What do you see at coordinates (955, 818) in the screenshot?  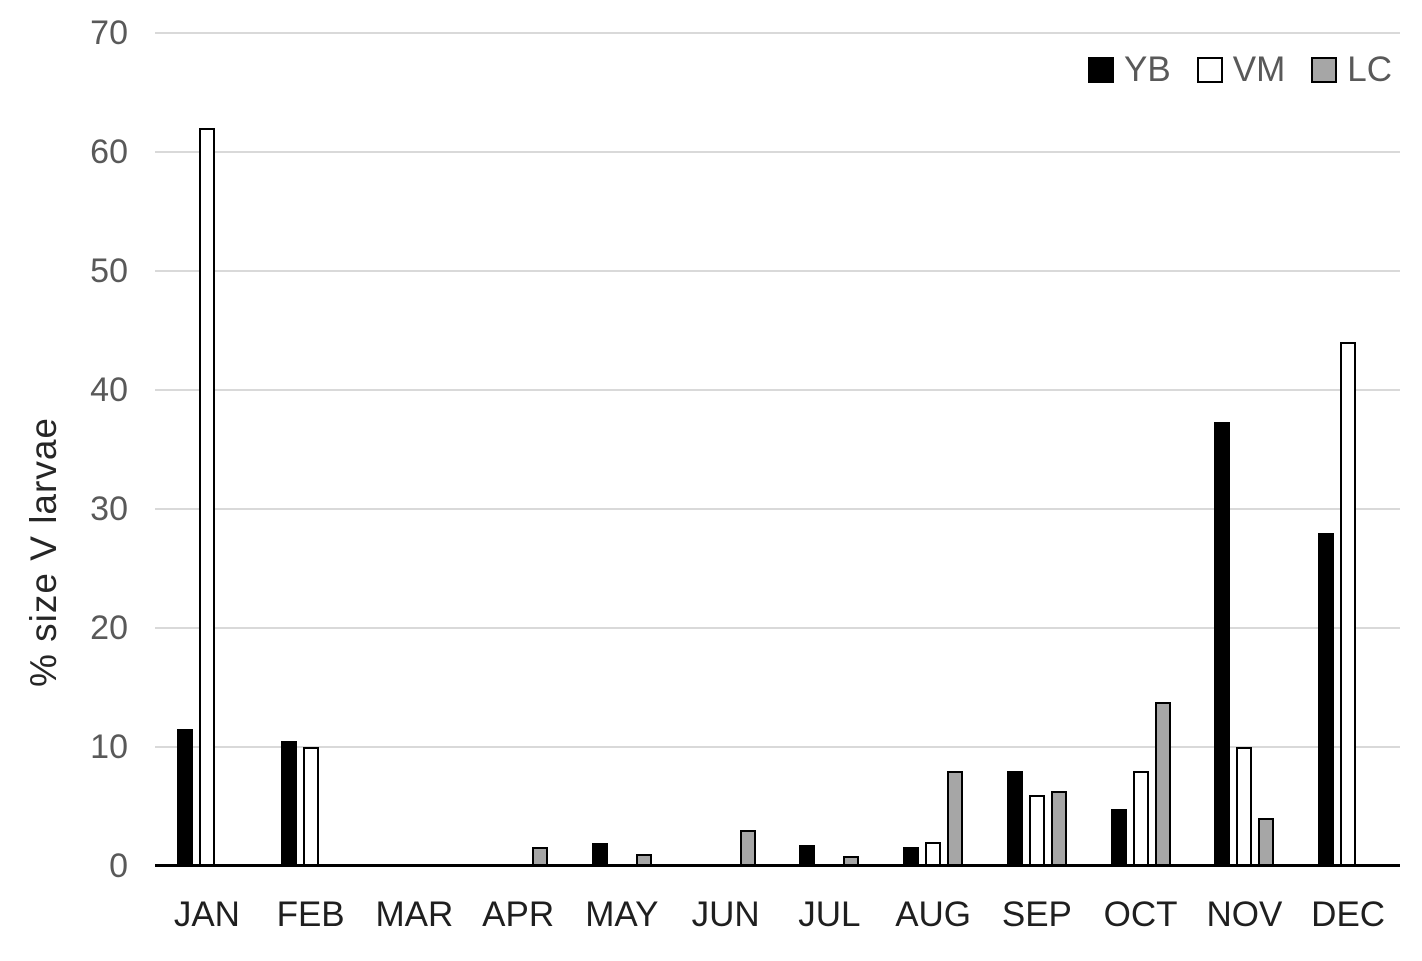 I see `bar-lc-aug` at bounding box center [955, 818].